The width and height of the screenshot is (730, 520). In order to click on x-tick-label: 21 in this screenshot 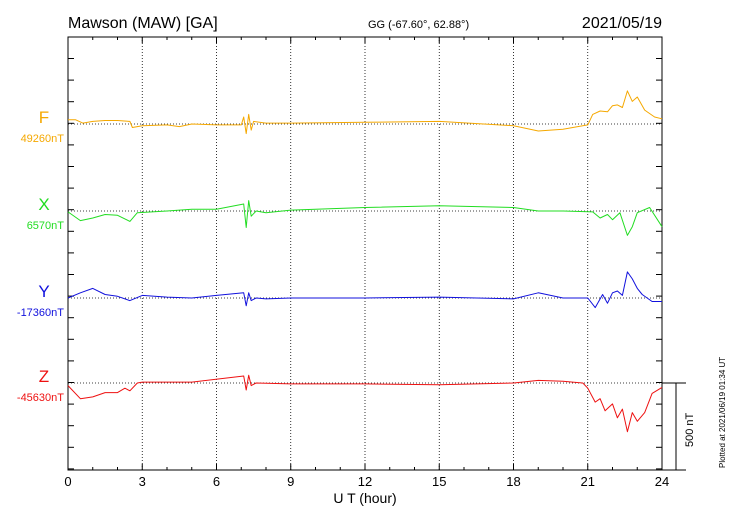, I will do `click(588, 481)`.